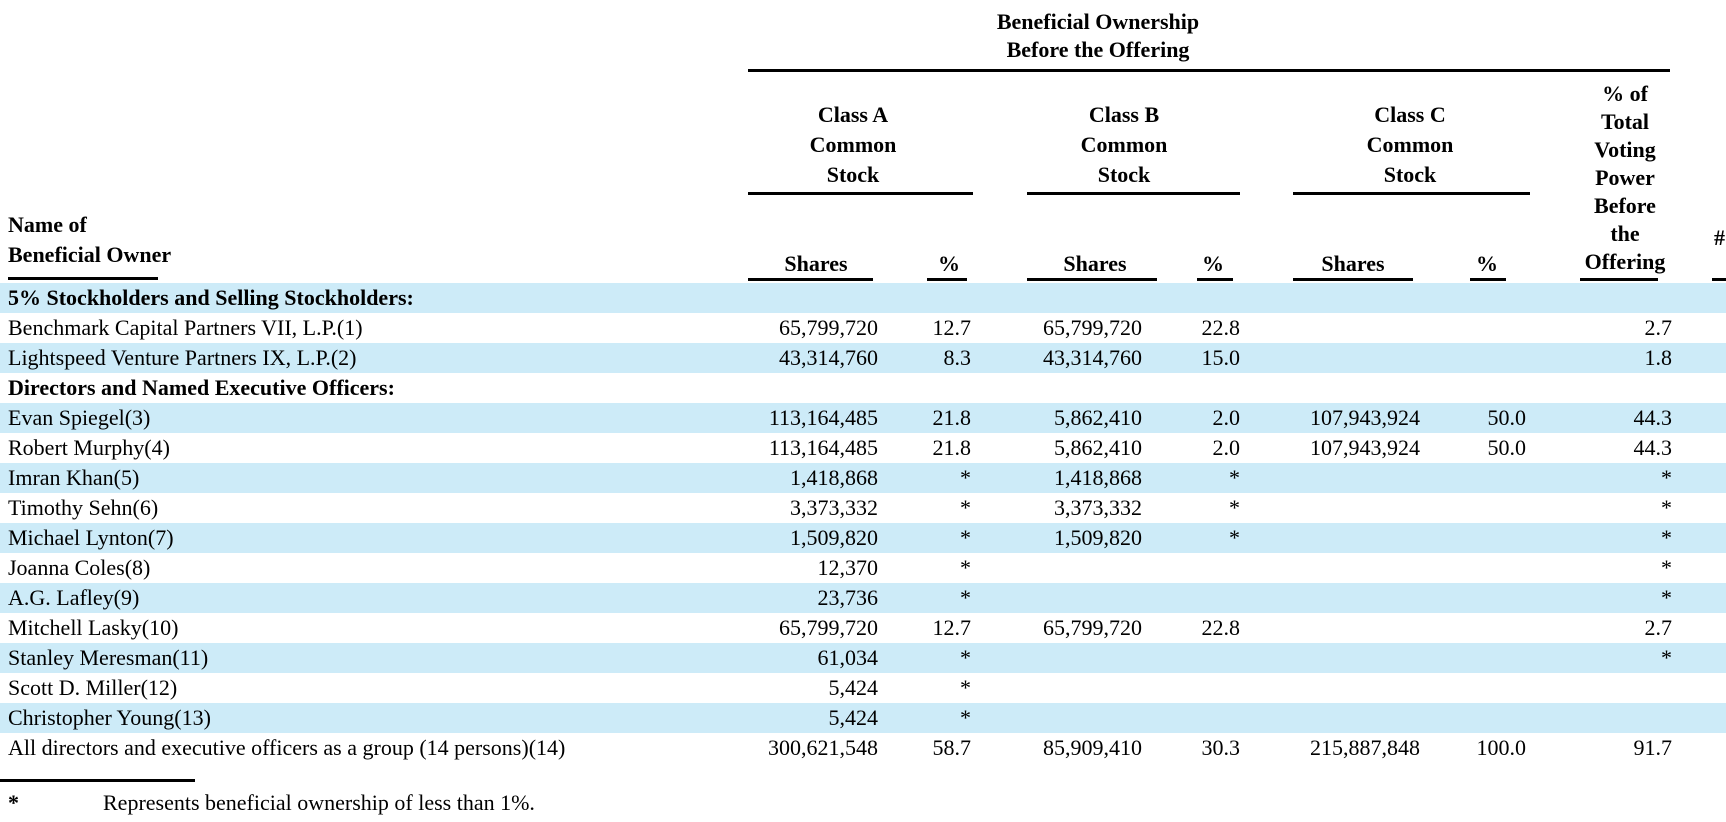 The height and width of the screenshot is (822, 1726). I want to click on cell-class-a-shares: 43,314,760, so click(828, 357).